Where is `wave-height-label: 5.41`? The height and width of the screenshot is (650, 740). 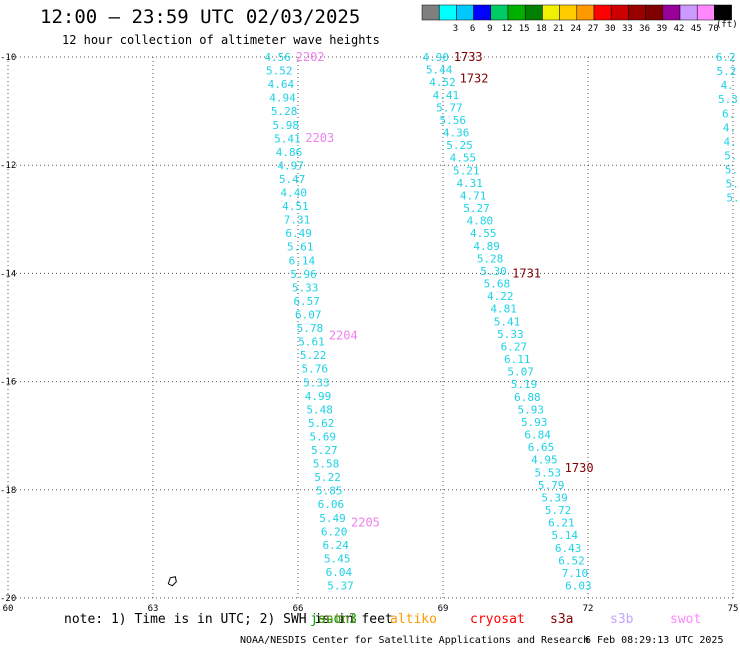 wave-height-label: 5.41 is located at coordinates (287, 138).